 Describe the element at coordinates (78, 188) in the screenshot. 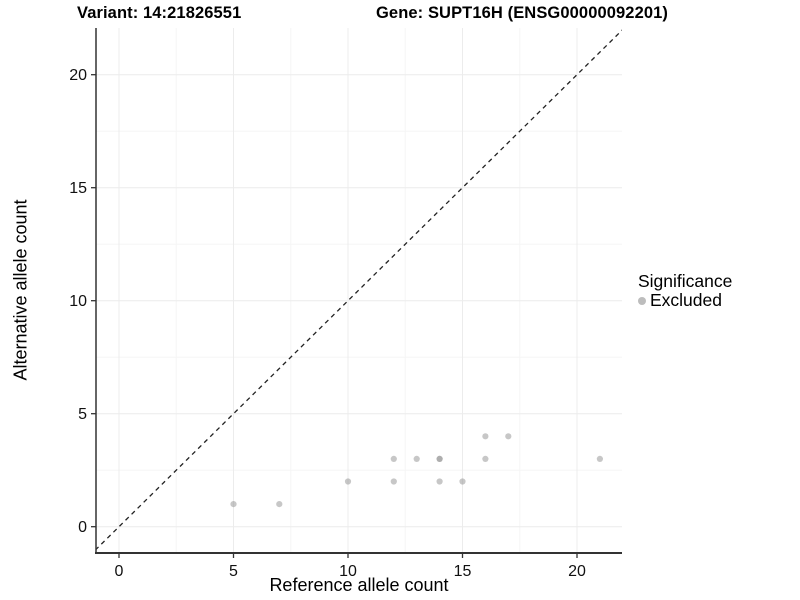

I see `y-tick-label: 15` at that location.